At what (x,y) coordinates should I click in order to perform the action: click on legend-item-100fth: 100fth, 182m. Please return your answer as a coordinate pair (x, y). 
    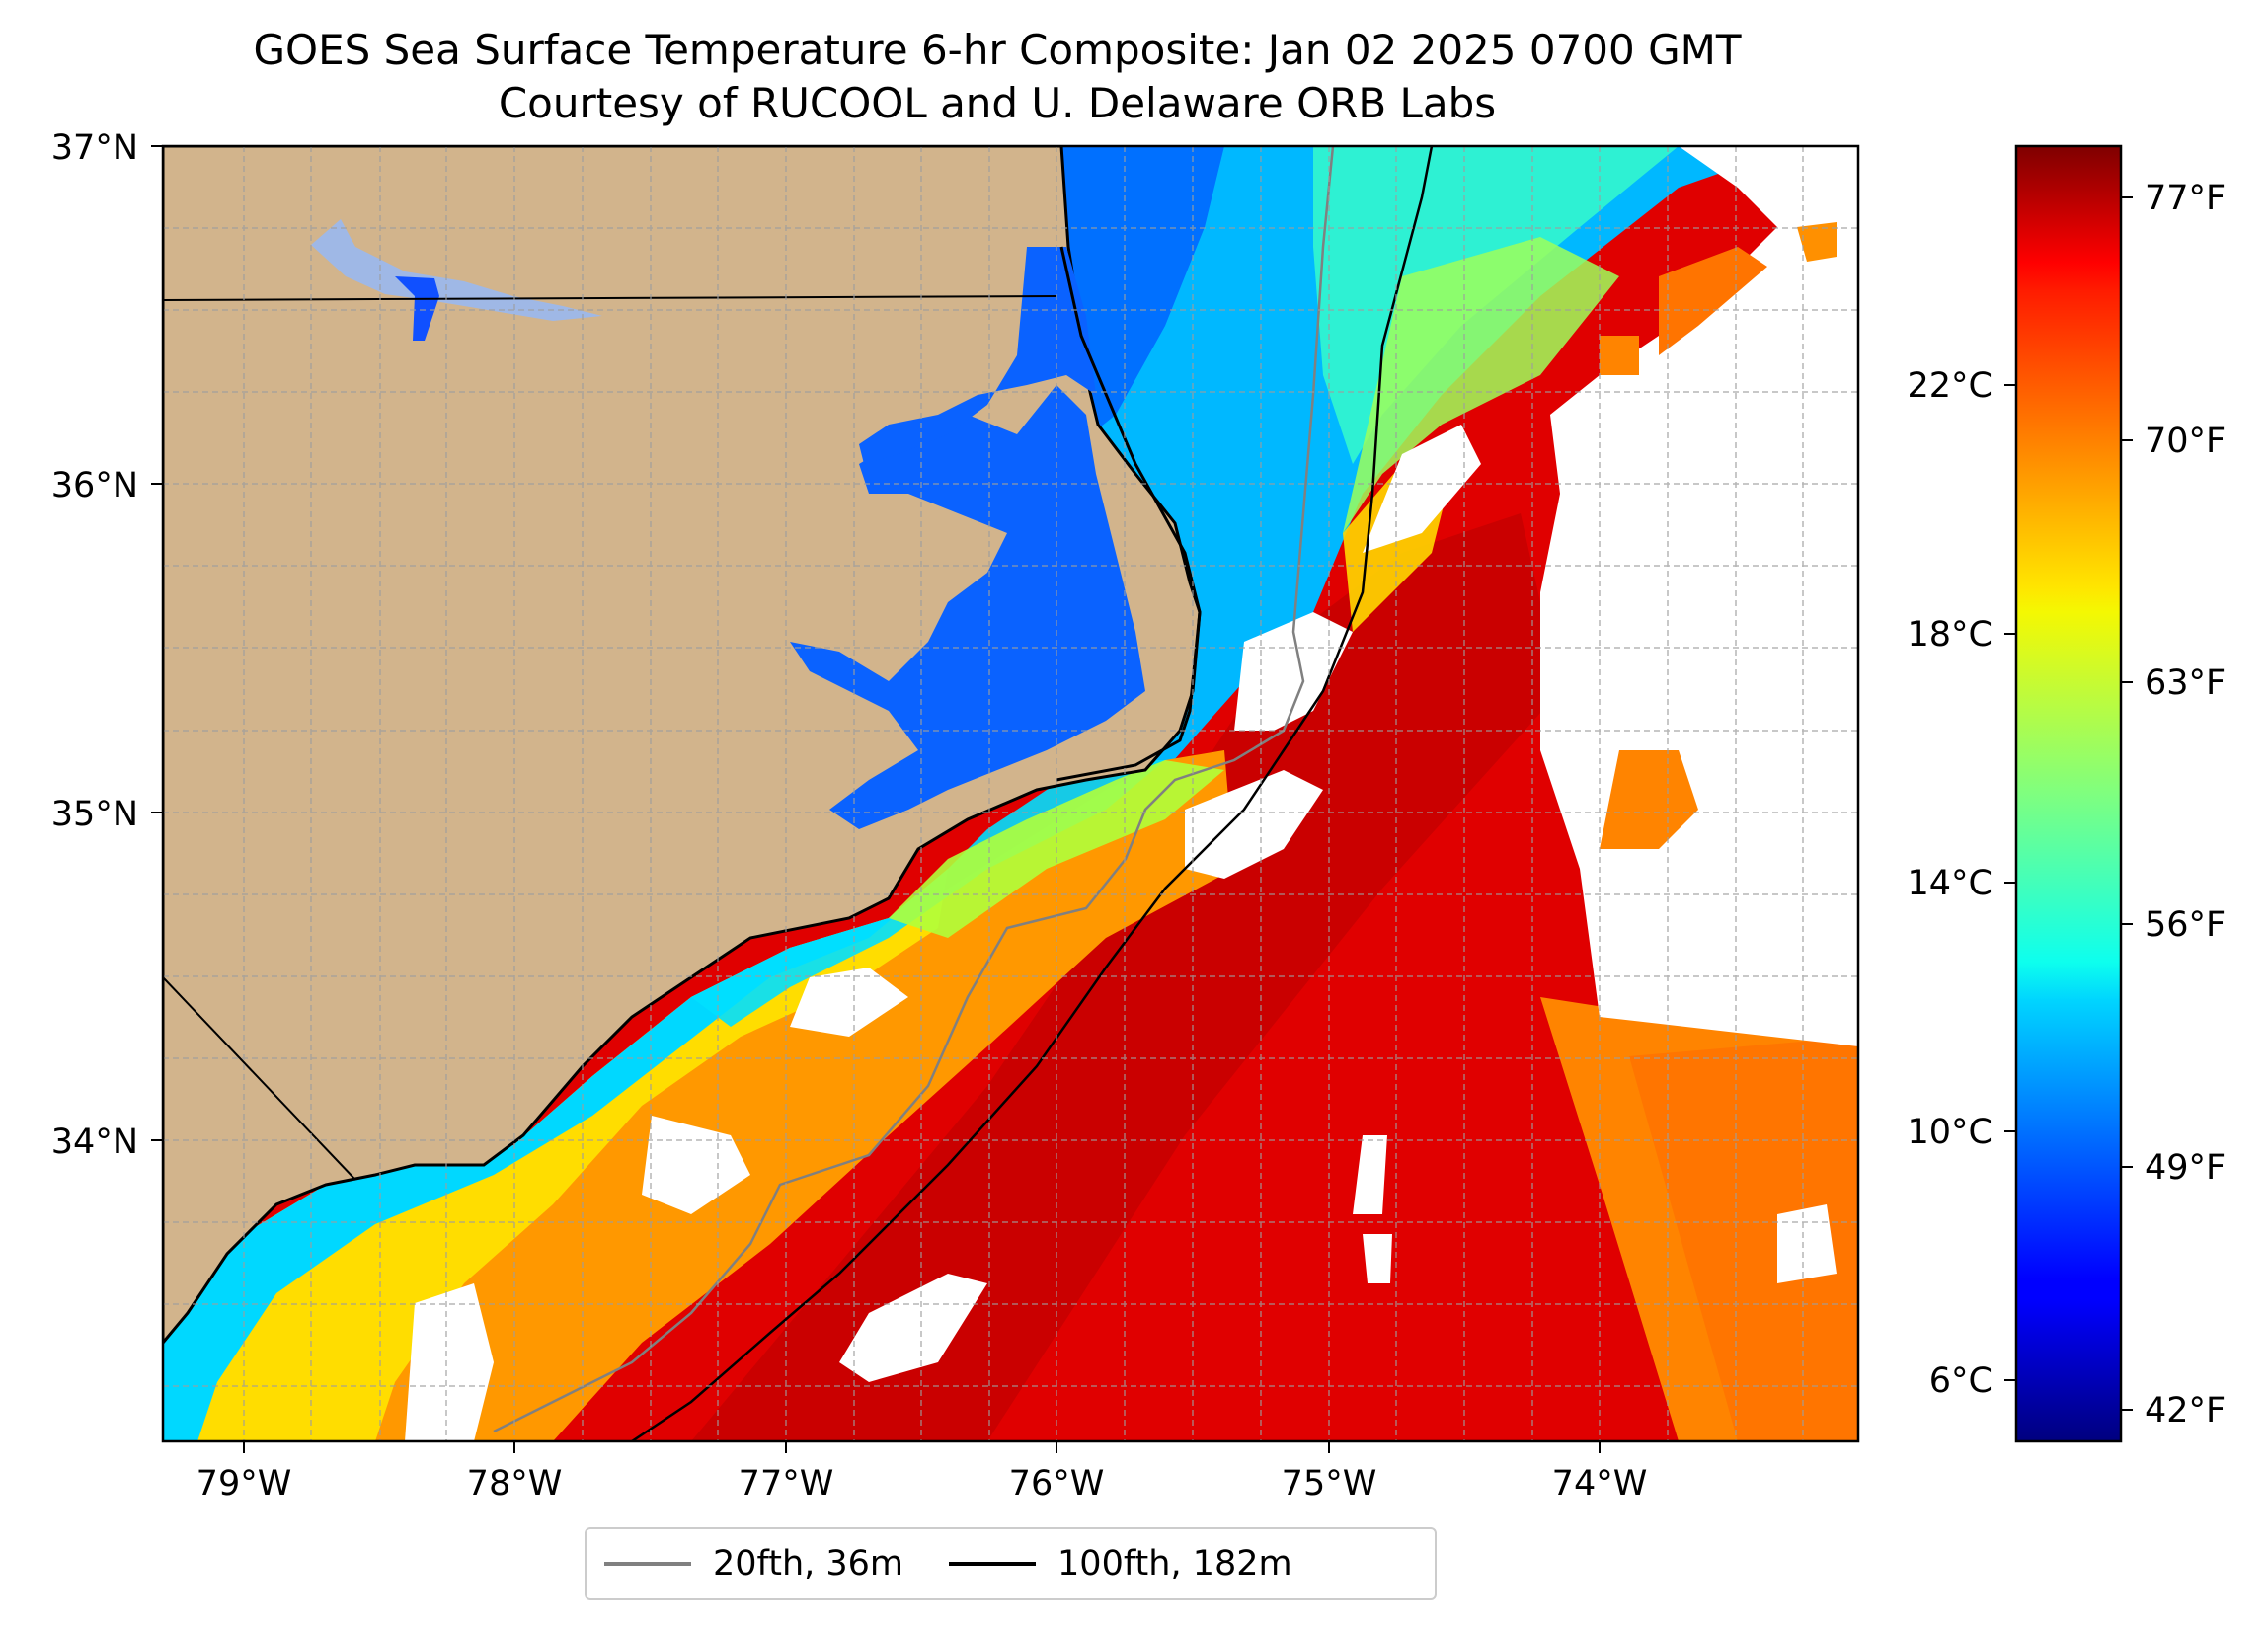
    Looking at the image, I should click on (1120, 1564).